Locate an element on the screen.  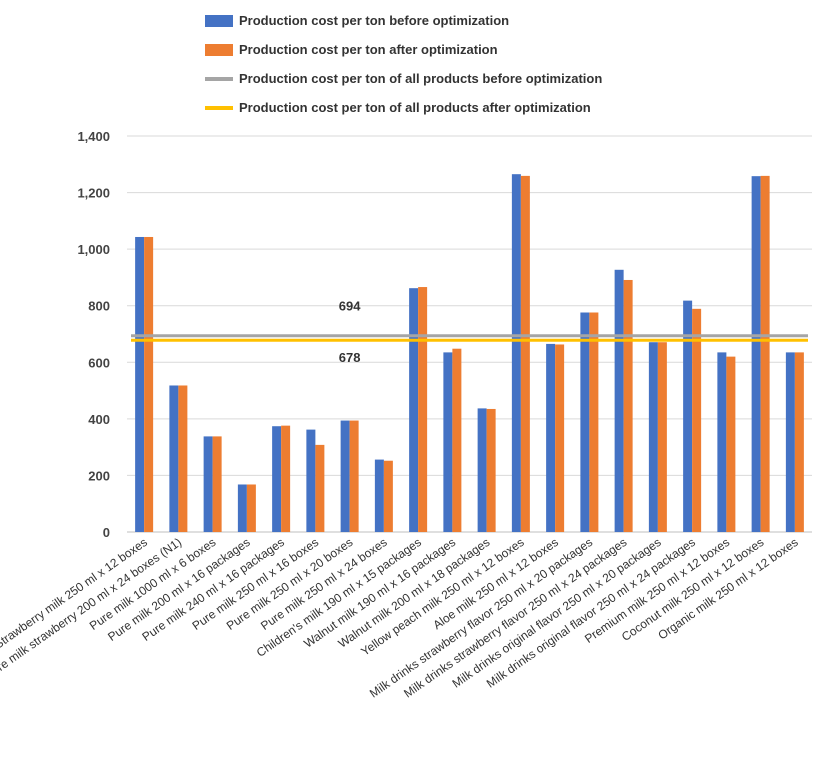
reference-label-after: 678 is located at coordinates (350, 357).